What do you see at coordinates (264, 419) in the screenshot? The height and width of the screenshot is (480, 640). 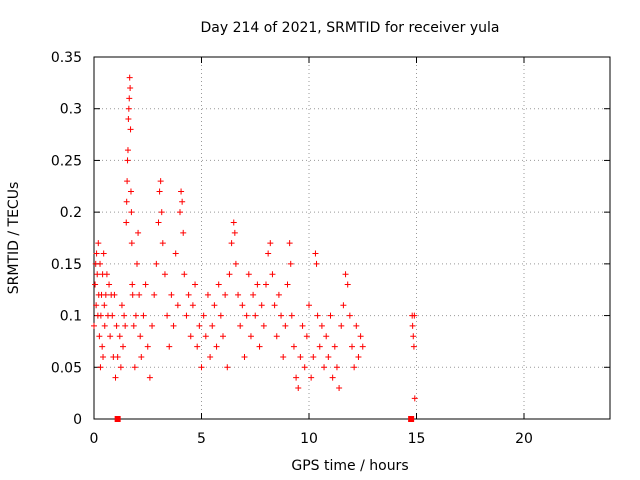 I see `gap-markers` at bounding box center [264, 419].